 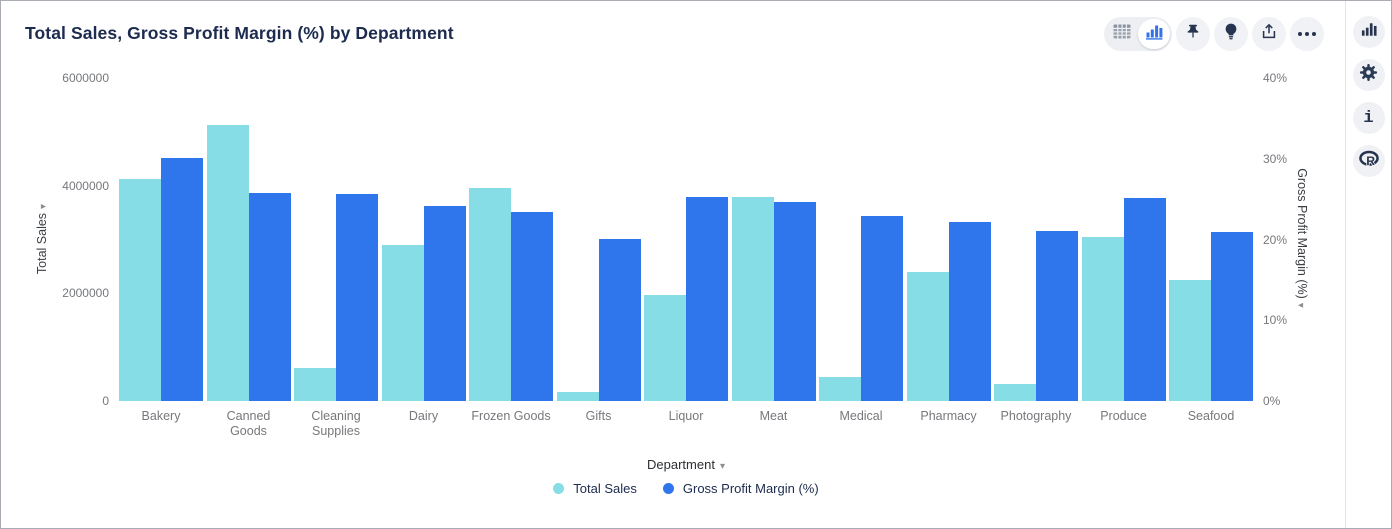 What do you see at coordinates (105, 401) in the screenshot?
I see `left-axis-tick: 0` at bounding box center [105, 401].